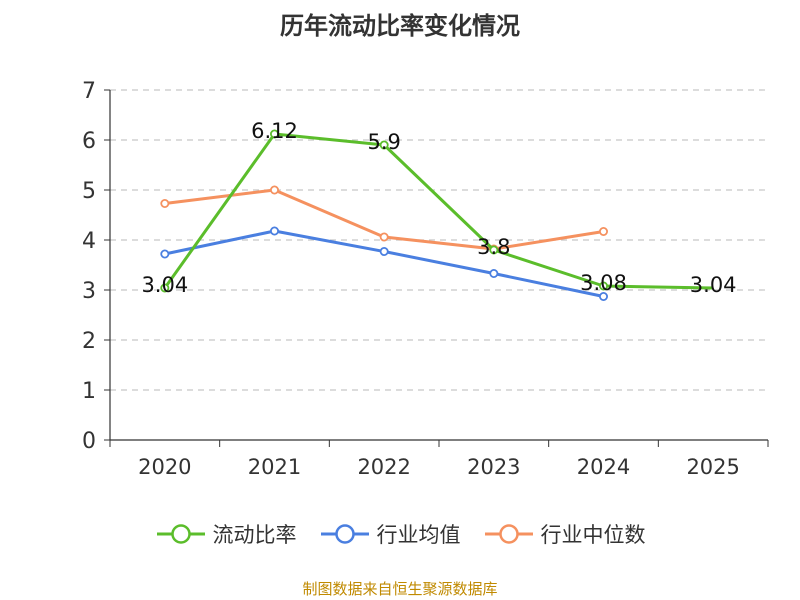 The width and height of the screenshot is (800, 600). Describe the element at coordinates (400, 26) in the screenshot. I see `chart-title: 历年流动比率变化情况` at that location.